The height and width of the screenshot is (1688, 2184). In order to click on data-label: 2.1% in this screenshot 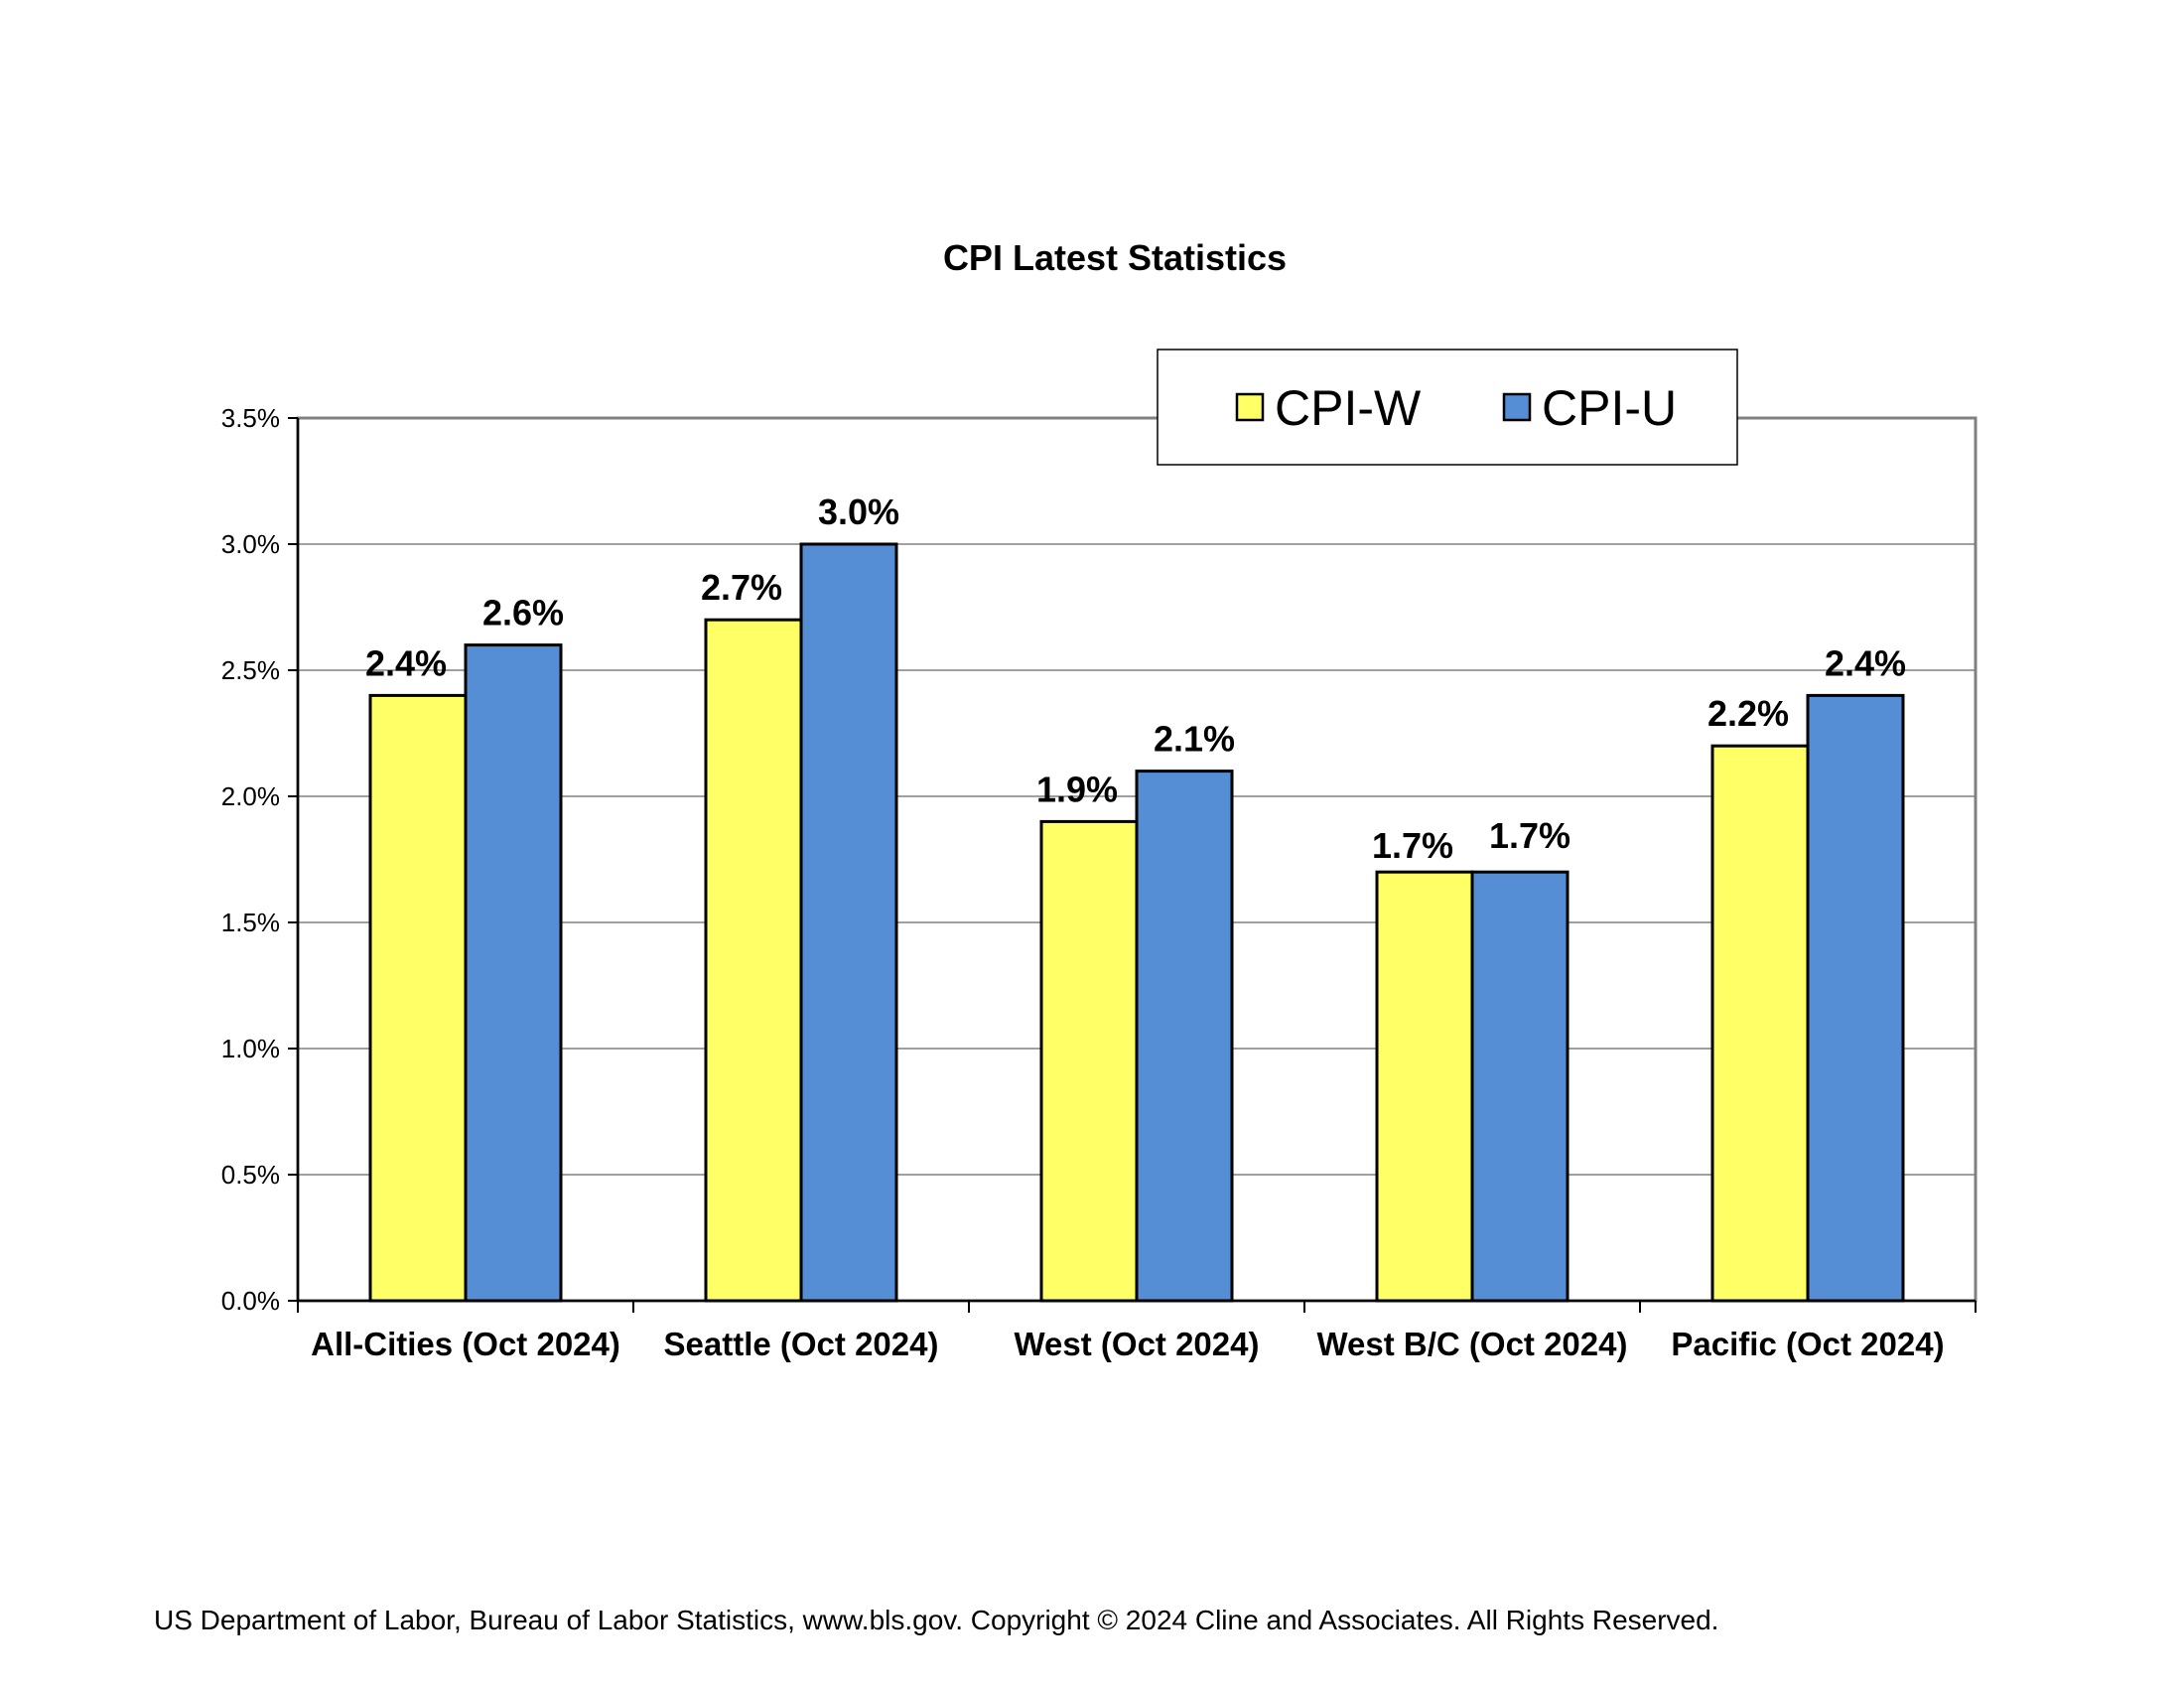, I will do `click(1194, 739)`.